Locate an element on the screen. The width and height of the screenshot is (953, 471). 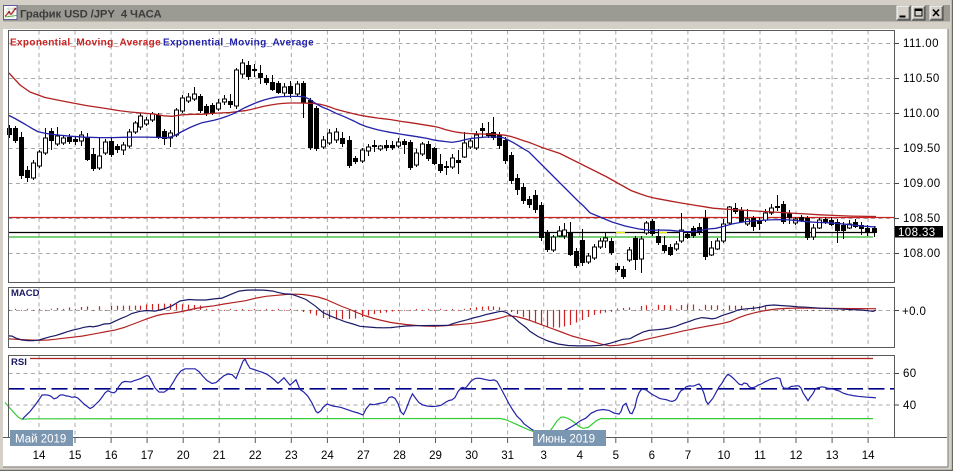
svg-text: 110.50 is located at coordinates (921, 79).